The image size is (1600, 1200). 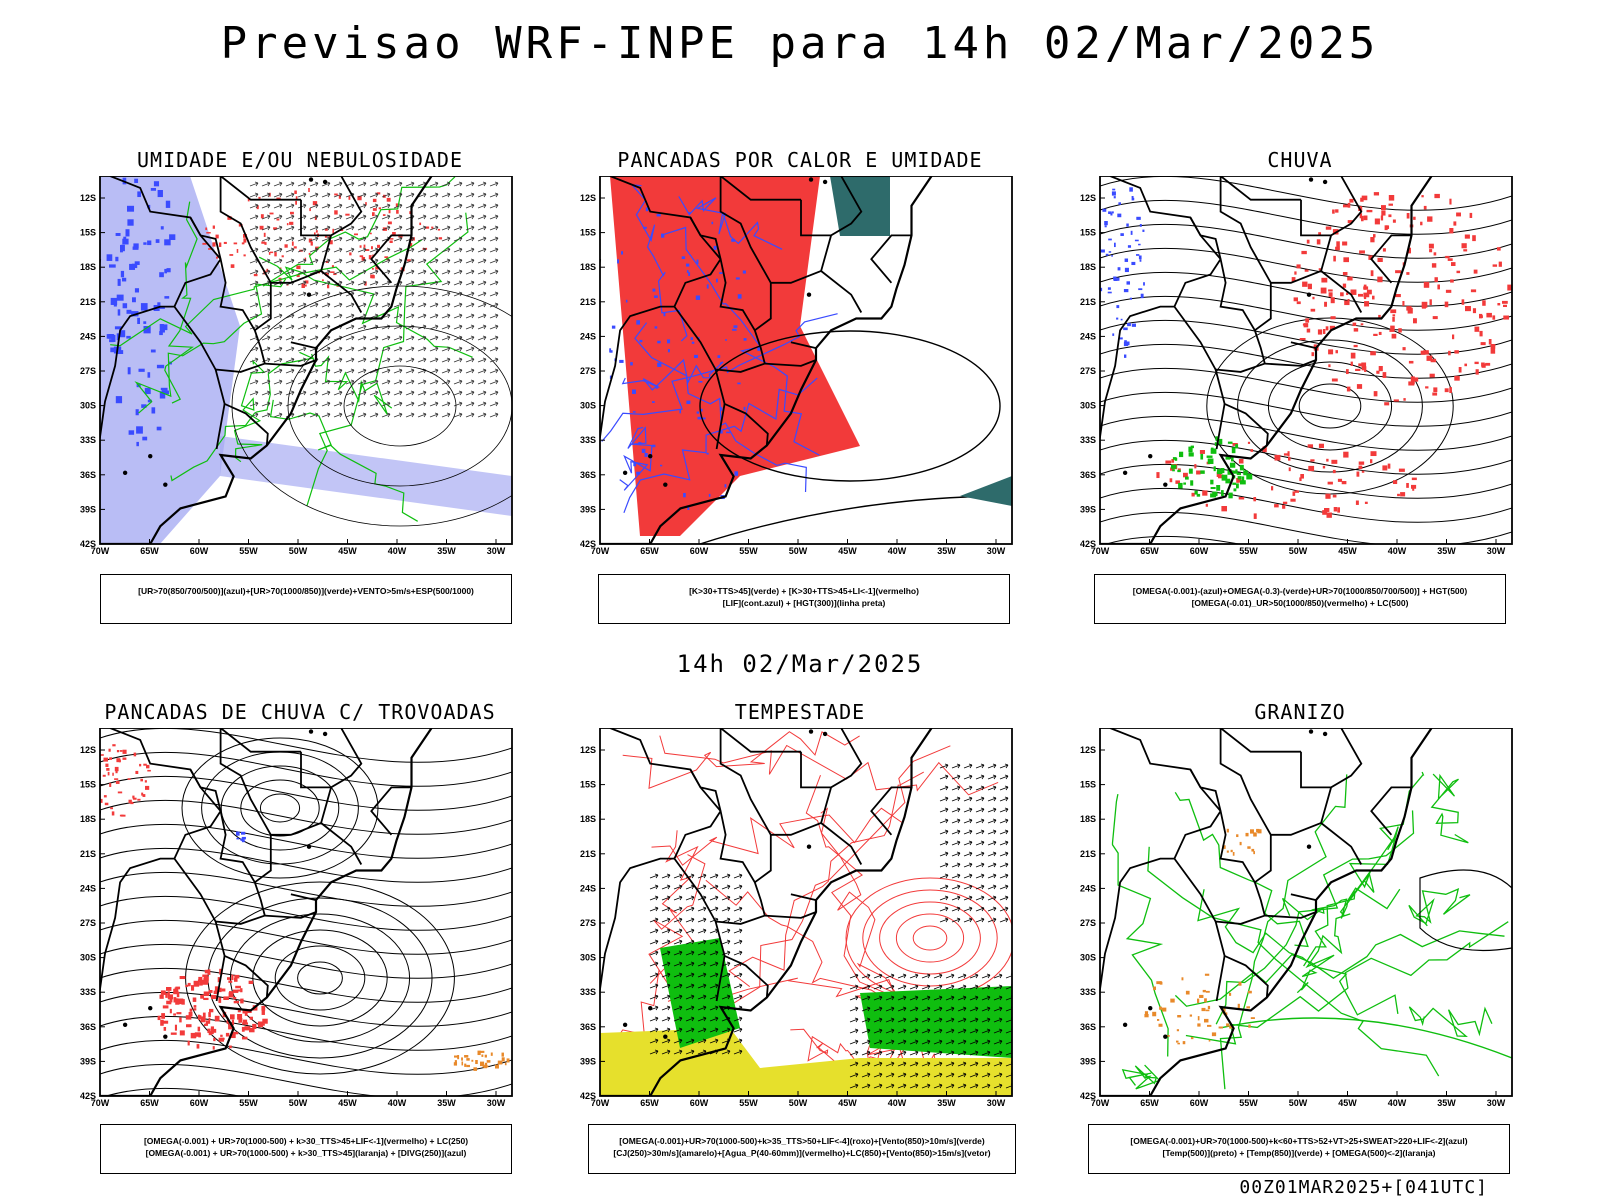 I want to click on hgt-contour, so click(x=855, y=519).